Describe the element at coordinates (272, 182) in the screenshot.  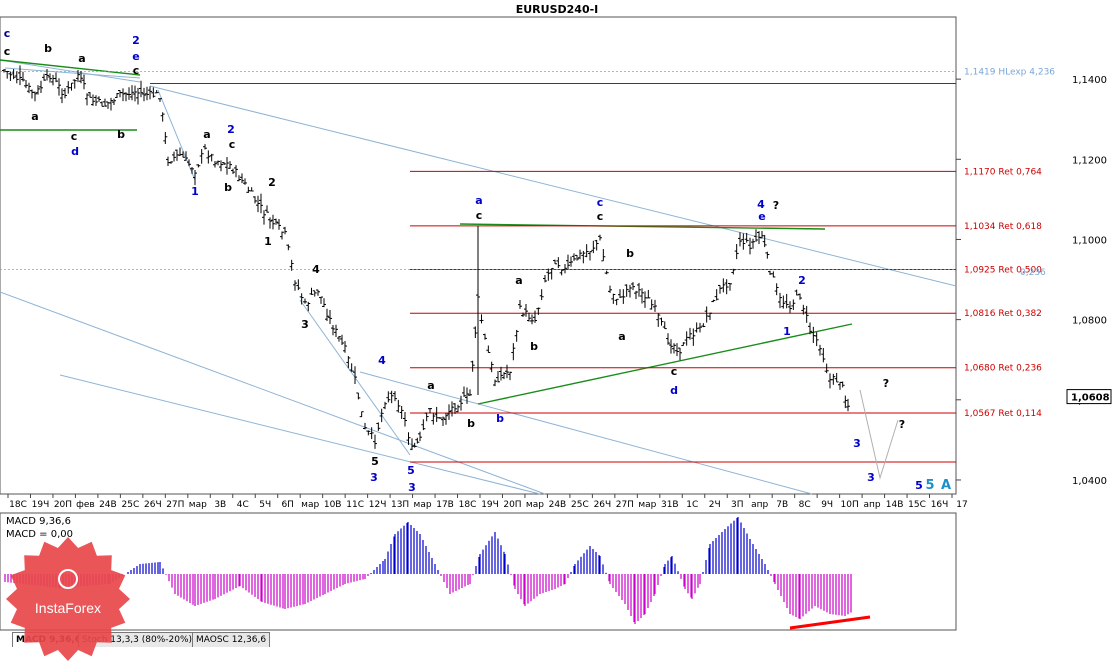
I see `wave-label: 2` at that location.